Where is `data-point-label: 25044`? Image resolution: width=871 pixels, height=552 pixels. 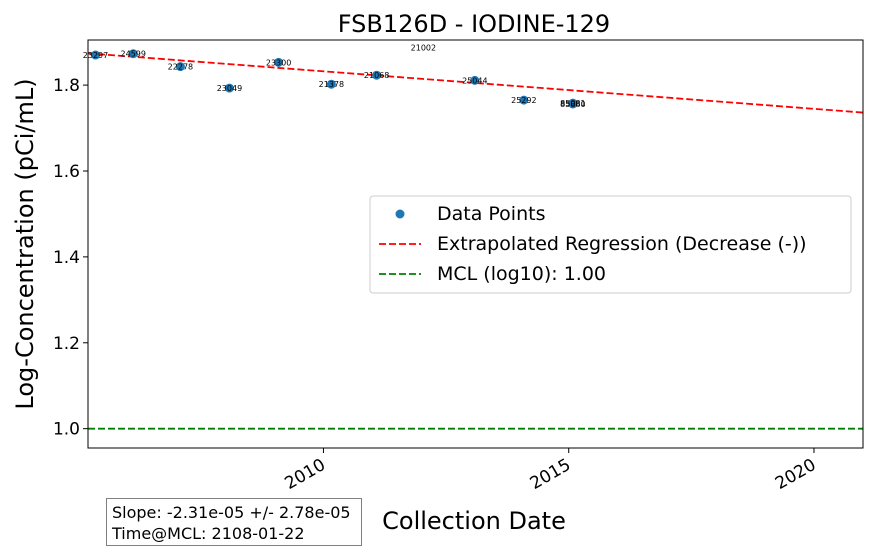 data-point-label: 25044 is located at coordinates (474, 80).